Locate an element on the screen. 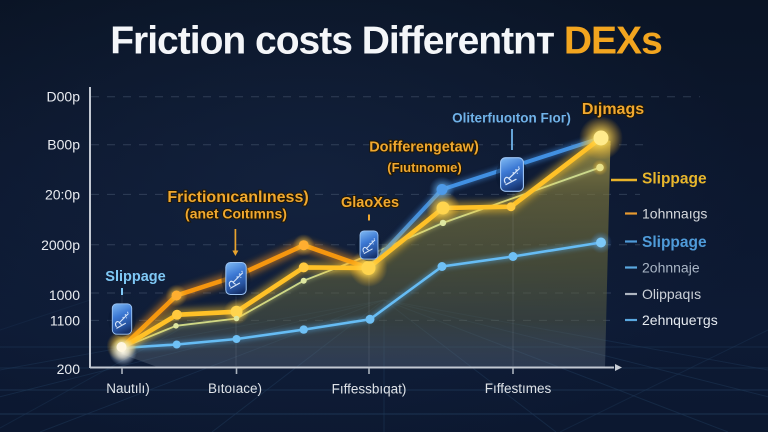 This screenshot has height=432, width=768. svg-text: Fıffestımes is located at coordinates (518, 388).